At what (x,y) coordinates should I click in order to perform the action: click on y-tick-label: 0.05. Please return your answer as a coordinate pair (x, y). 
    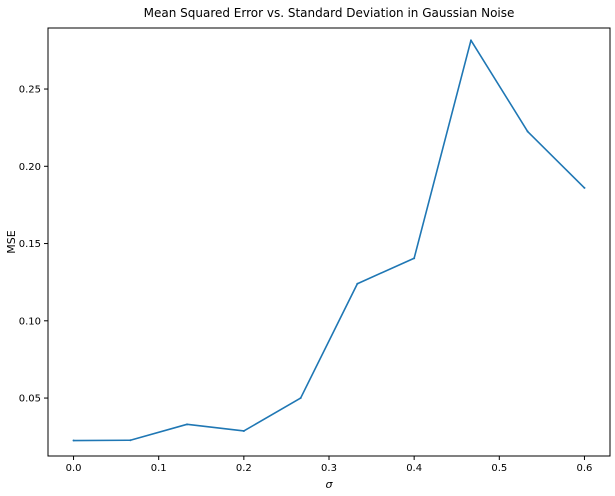
    Looking at the image, I should click on (30, 399).